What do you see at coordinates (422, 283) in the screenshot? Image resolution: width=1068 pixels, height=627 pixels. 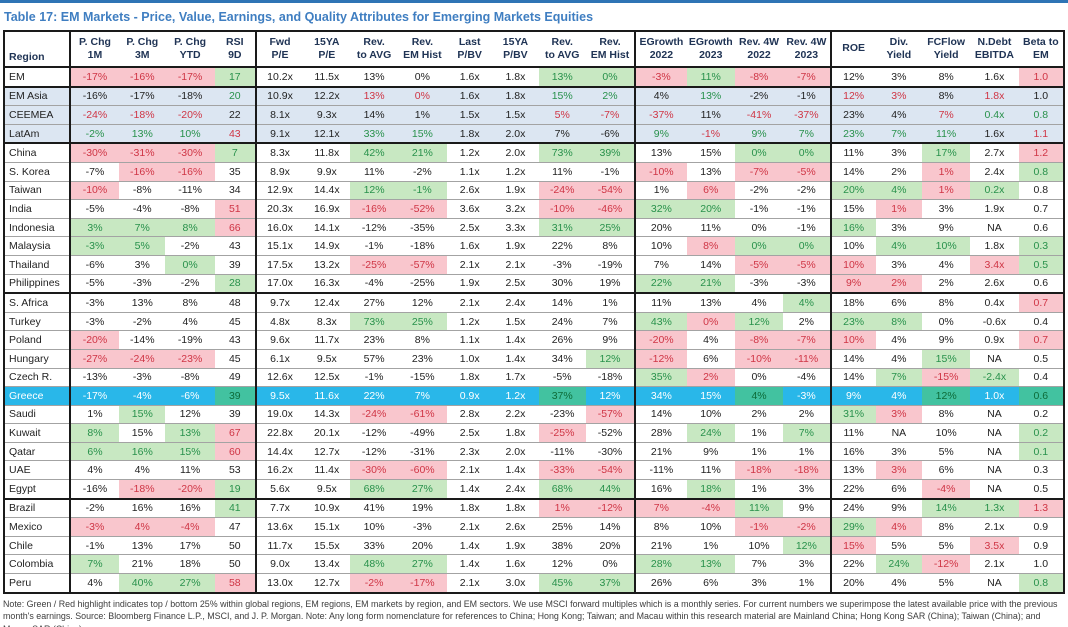 I see `table-cell: -25%` at bounding box center [422, 283].